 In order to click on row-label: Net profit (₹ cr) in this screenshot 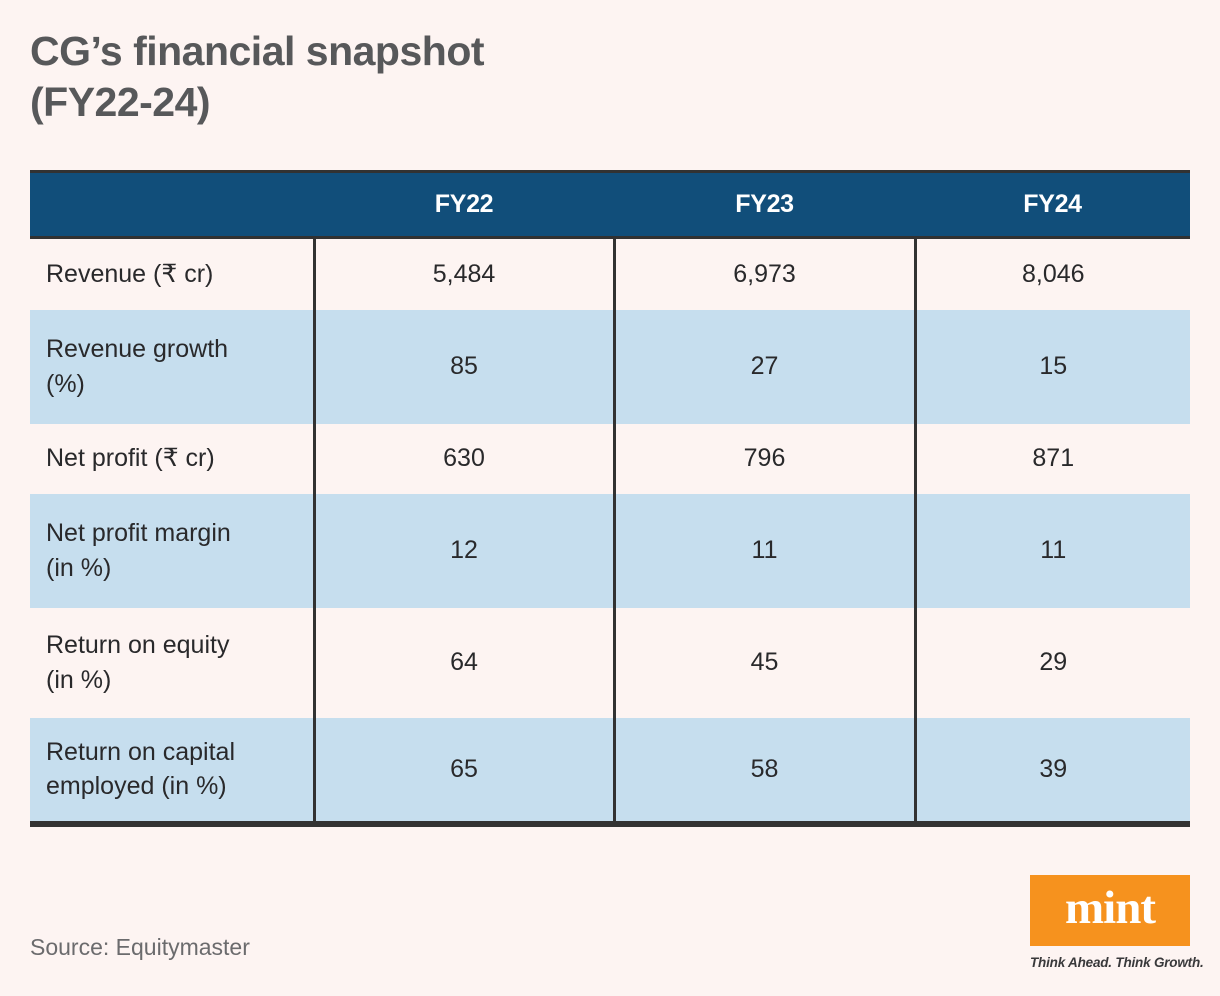, I will do `click(130, 458)`.